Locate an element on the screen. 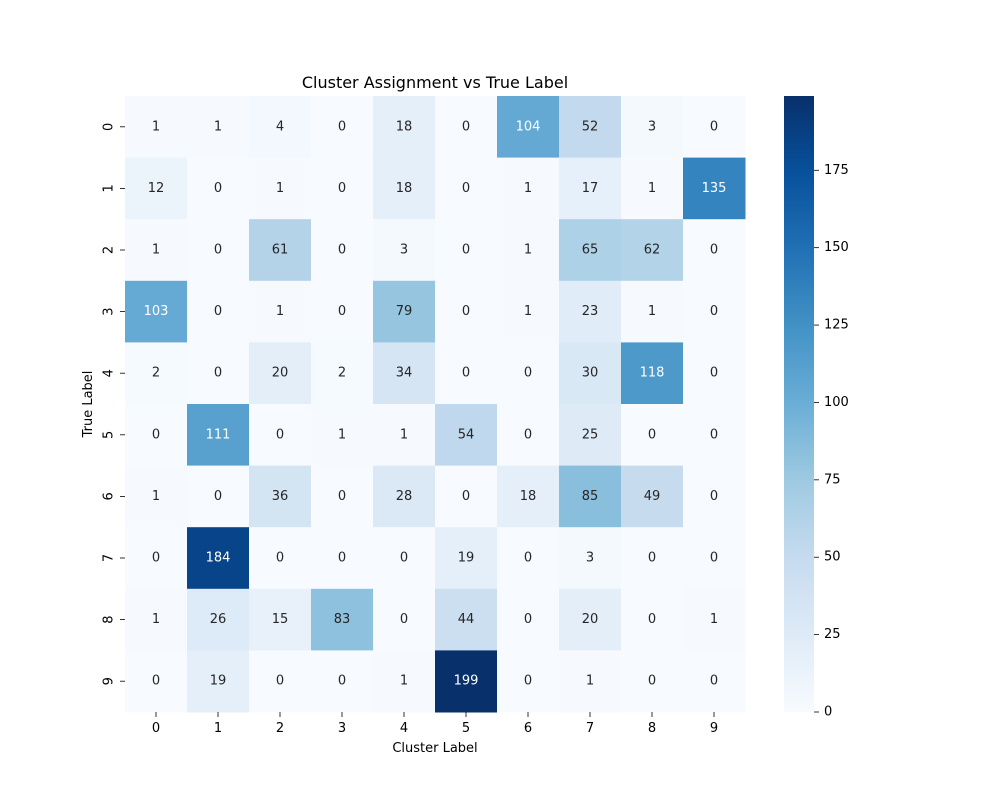 This screenshot has width=1000, height=800. heatmap-cell-label: 118 is located at coordinates (652, 373).